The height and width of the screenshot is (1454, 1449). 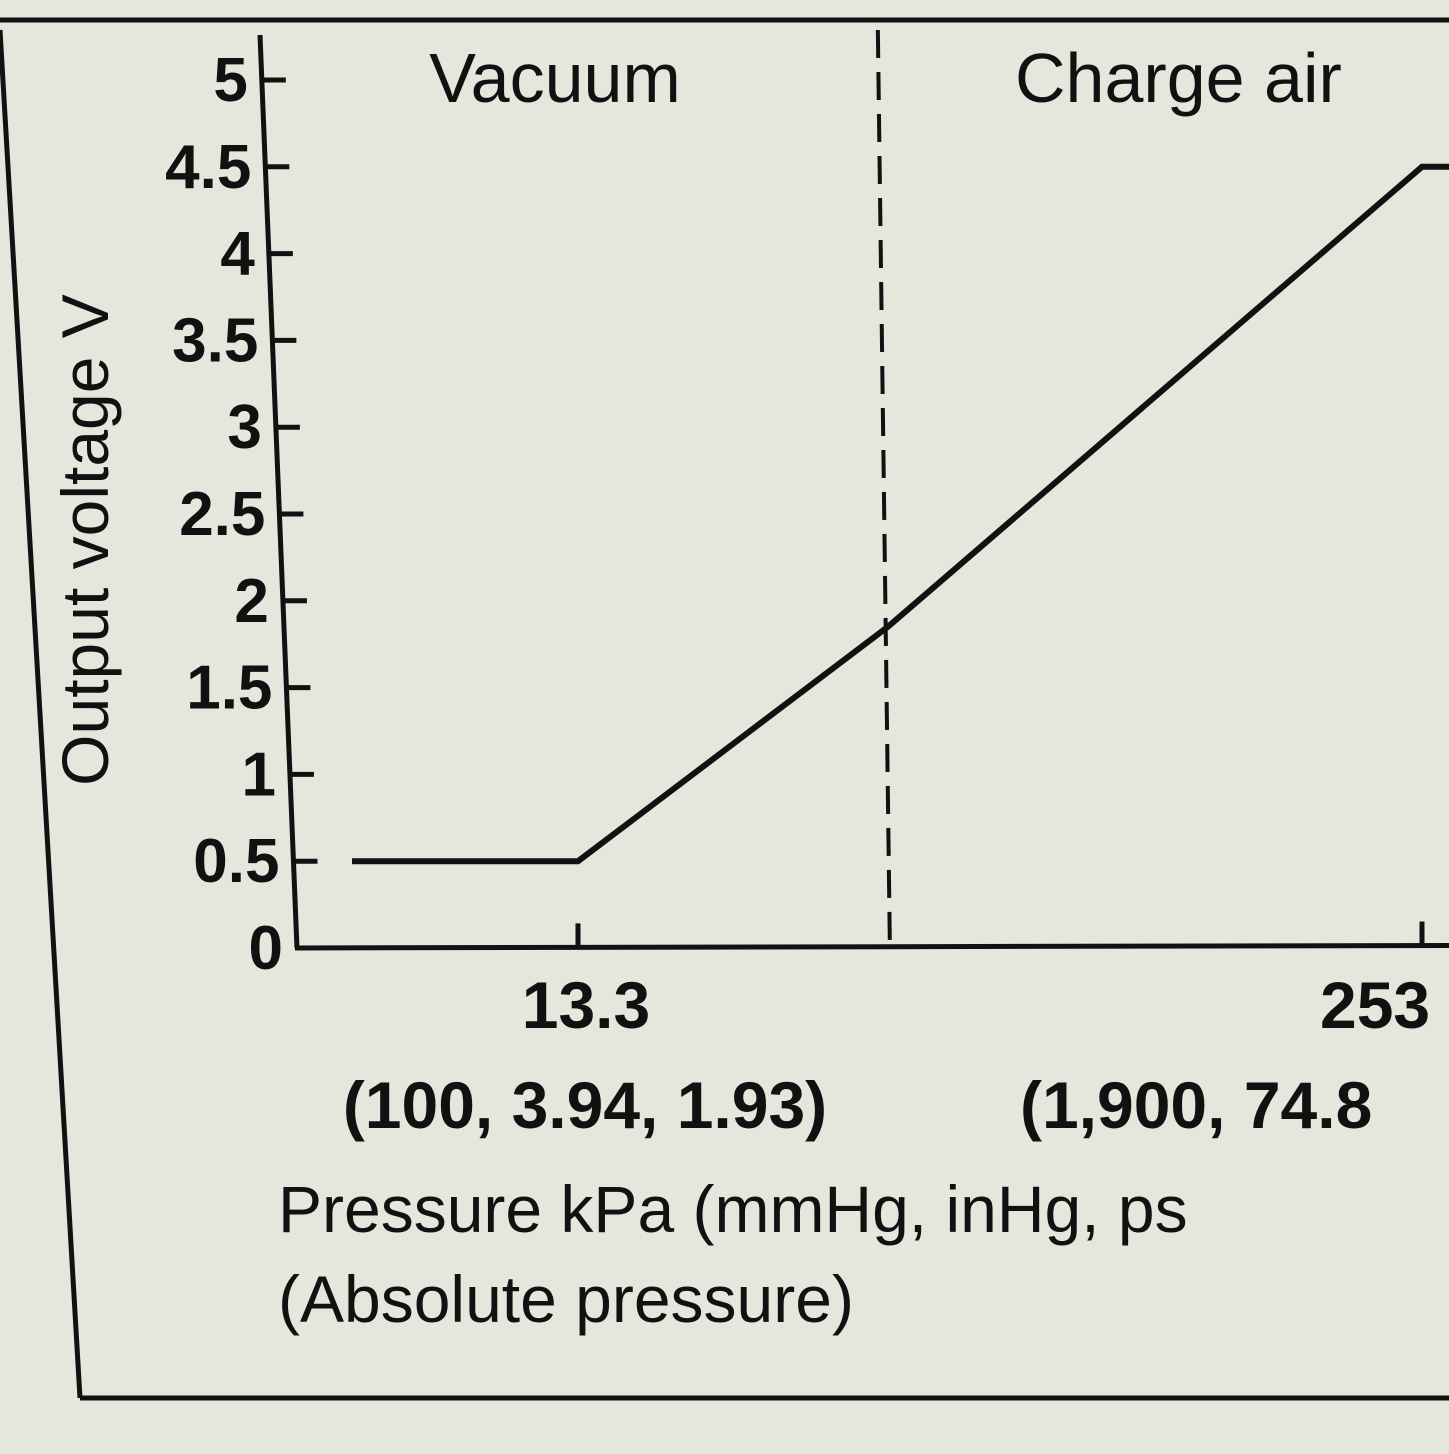 What do you see at coordinates (265, 948) in the screenshot?
I see `y-tick-label: 0` at bounding box center [265, 948].